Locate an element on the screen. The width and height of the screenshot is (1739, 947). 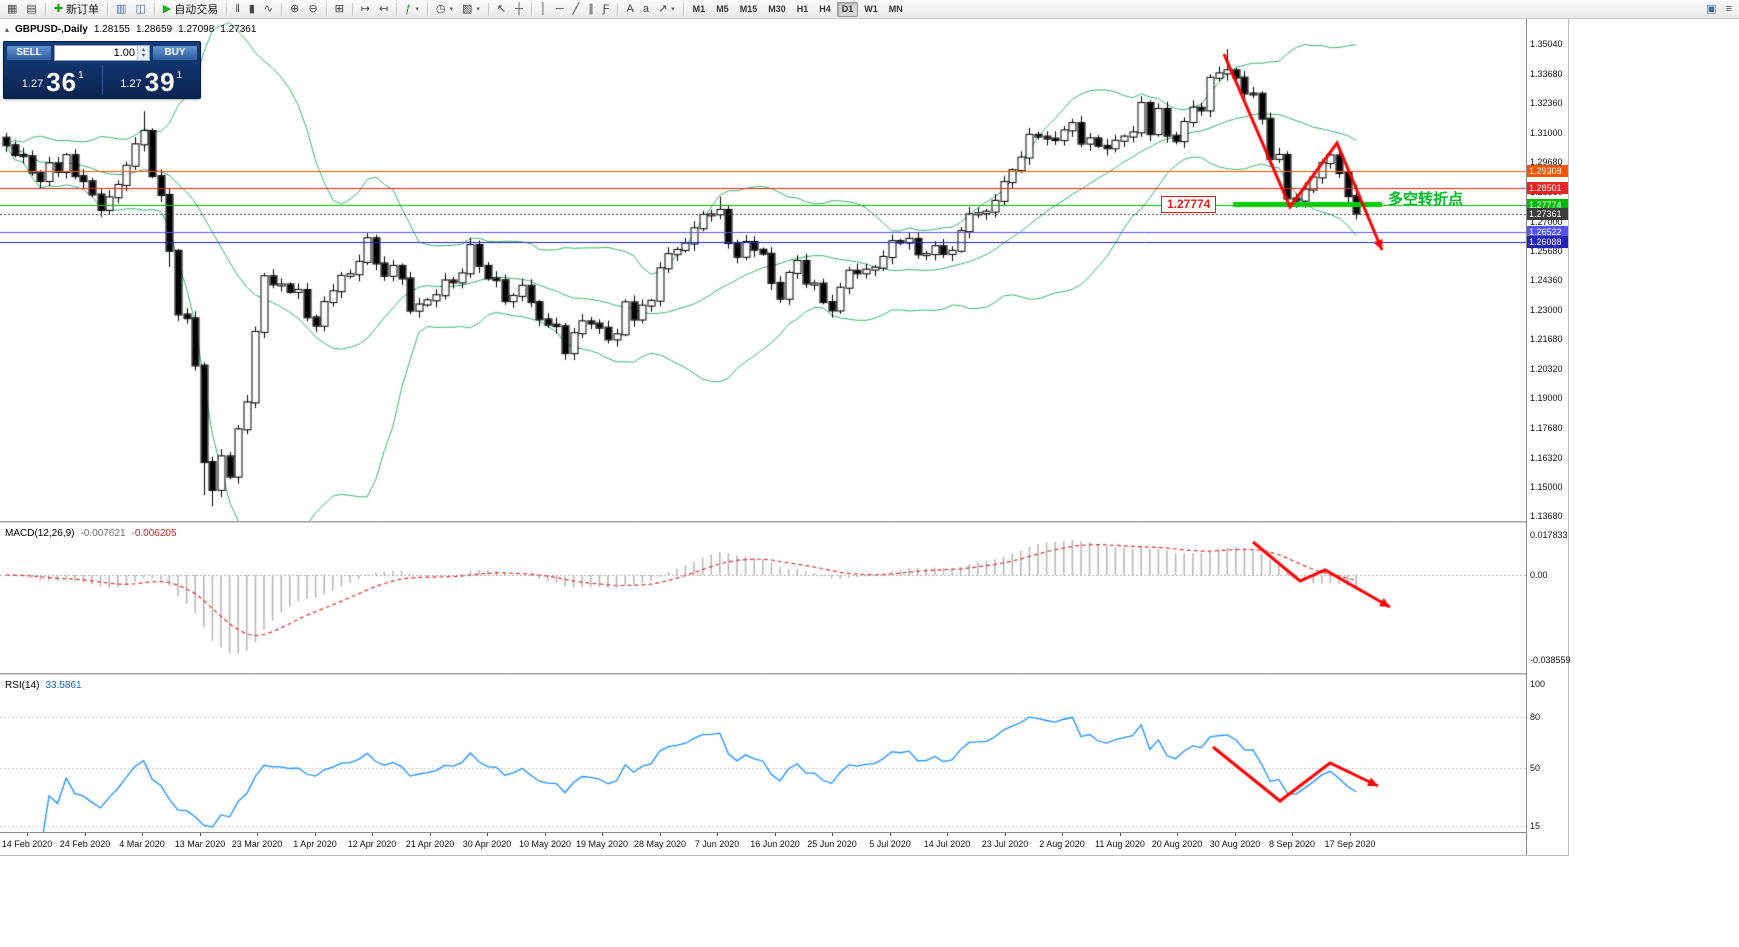
macd-label: MACD(12,26,9) -0.007621 -0.006205 is located at coordinates (91, 533).